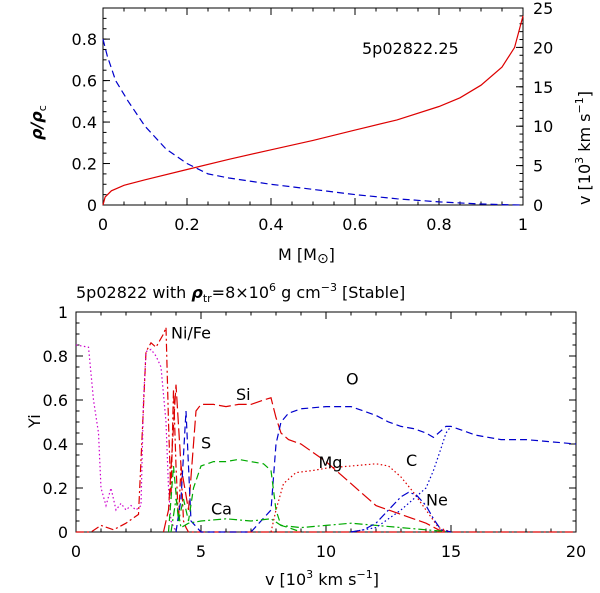  Describe the element at coordinates (411, 460) in the screenshot. I see `annotation-c: C` at that location.